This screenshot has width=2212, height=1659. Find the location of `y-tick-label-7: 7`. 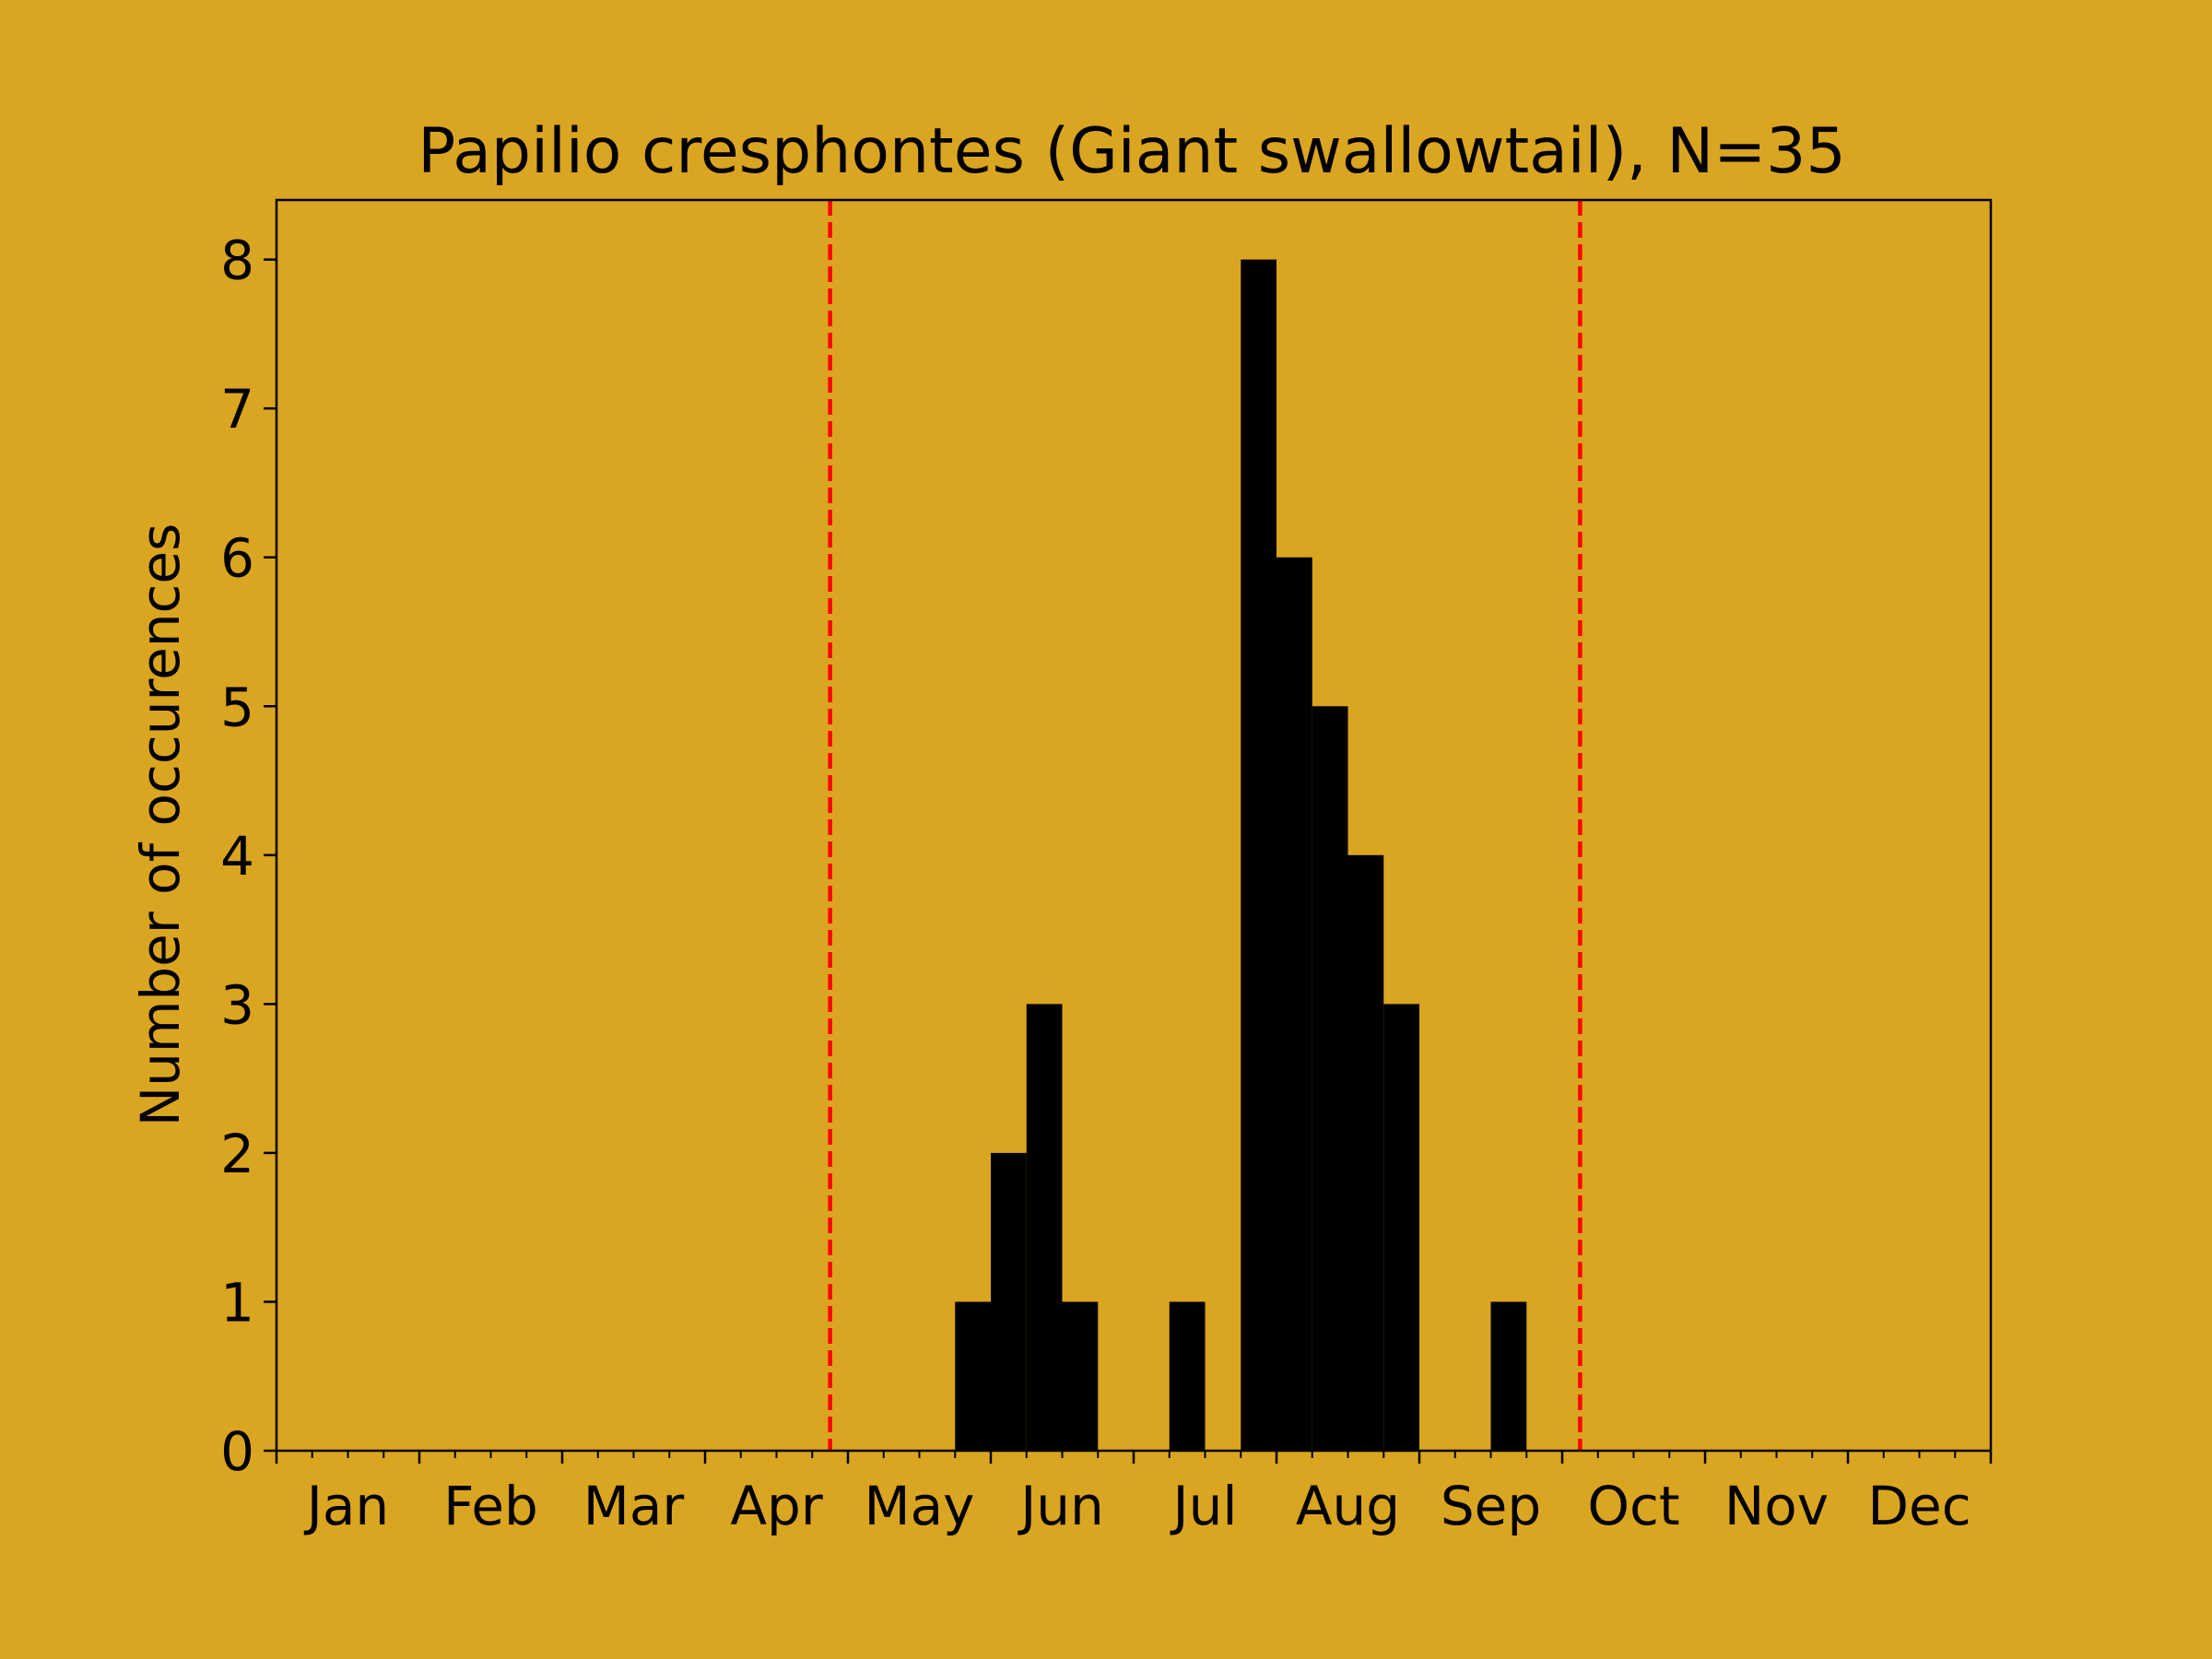

y-tick-label-7: 7 is located at coordinates (237, 409).